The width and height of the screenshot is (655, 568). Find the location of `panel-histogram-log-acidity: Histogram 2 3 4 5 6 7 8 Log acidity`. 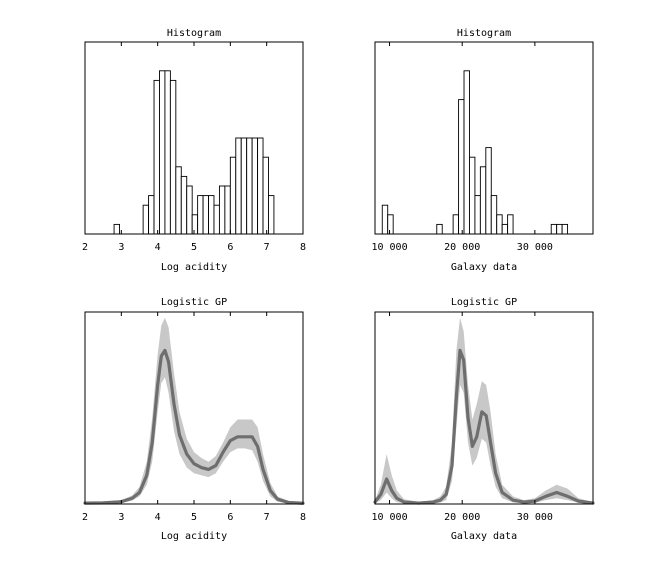

panel-histogram-log-acidity: Histogram 2 3 4 5 6 7 8 Log acidity is located at coordinates (194, 150).